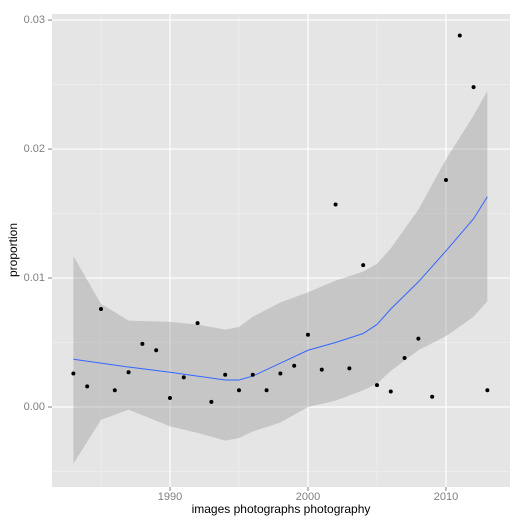 Image resolution: width=525 pixels, height=525 pixels. What do you see at coordinates (34, 278) in the screenshot?
I see `y-tick-label: 0.01` at bounding box center [34, 278].